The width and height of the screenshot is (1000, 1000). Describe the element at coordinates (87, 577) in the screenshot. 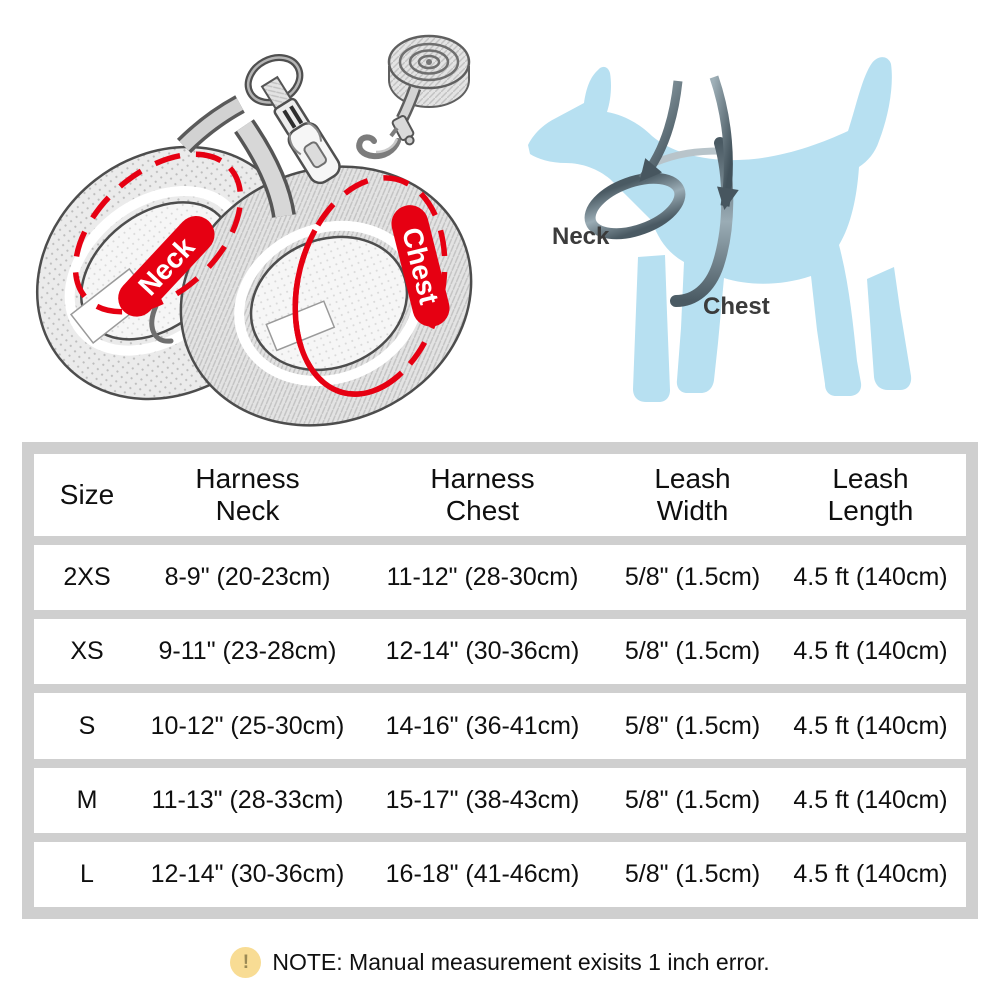

I see `size-cell: 2XS` at that location.